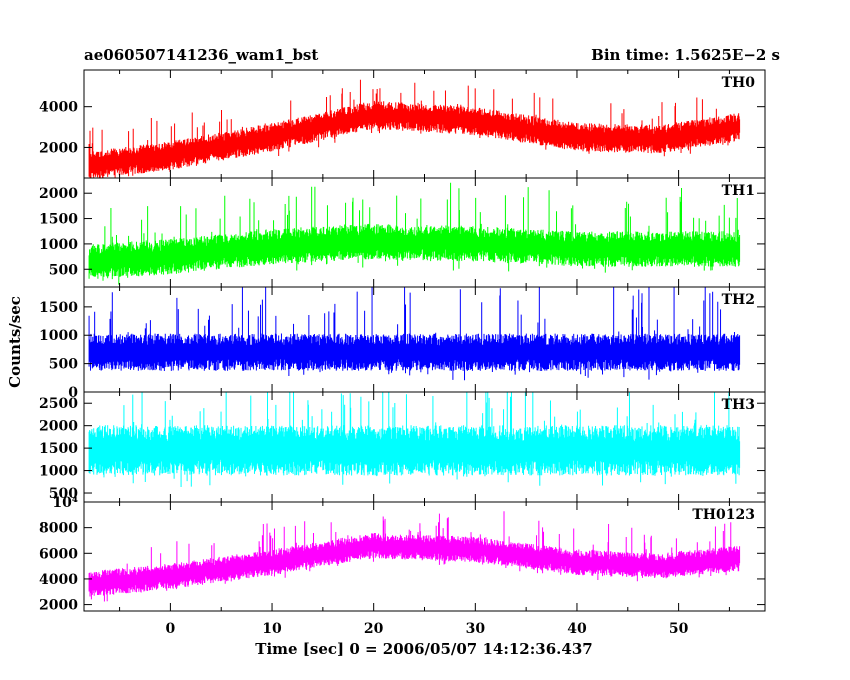 This screenshot has height=680, width=850. I want to click on series-th3, so click(414, 439).